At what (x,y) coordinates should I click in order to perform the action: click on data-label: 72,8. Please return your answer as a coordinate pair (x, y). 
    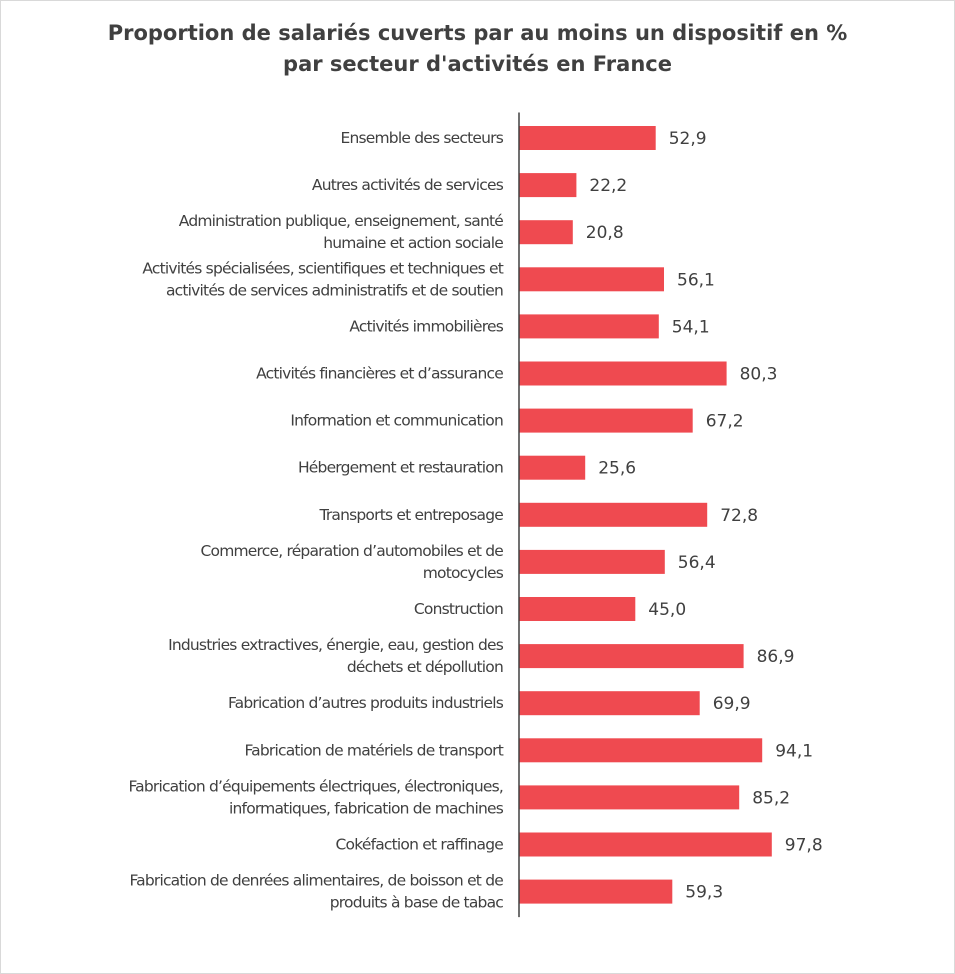
    Looking at the image, I should click on (739, 516).